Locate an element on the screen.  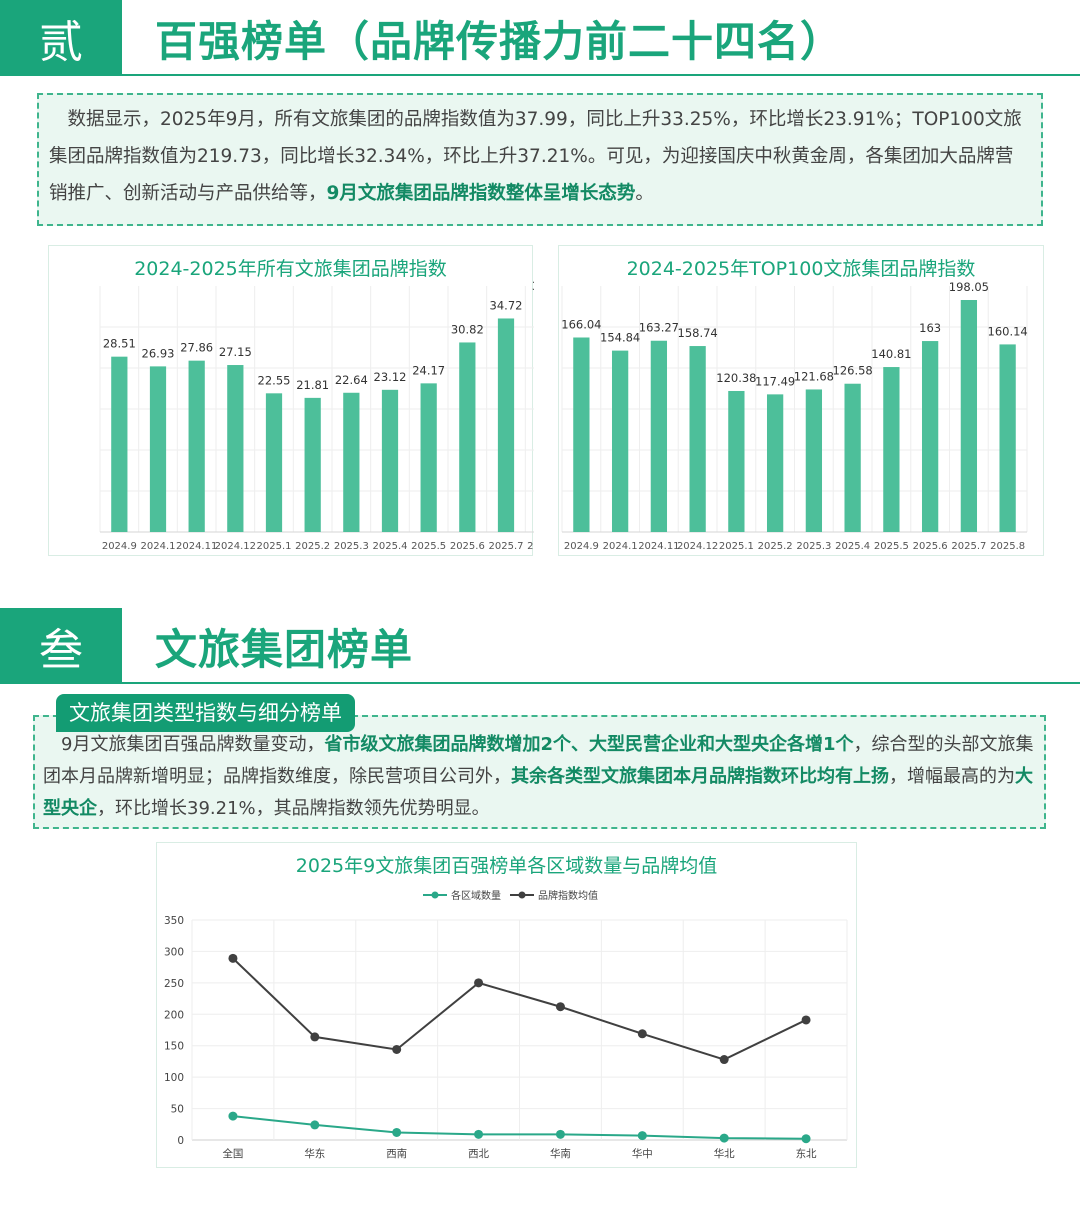
x-tick-label: 华南 is located at coordinates (560, 1153).